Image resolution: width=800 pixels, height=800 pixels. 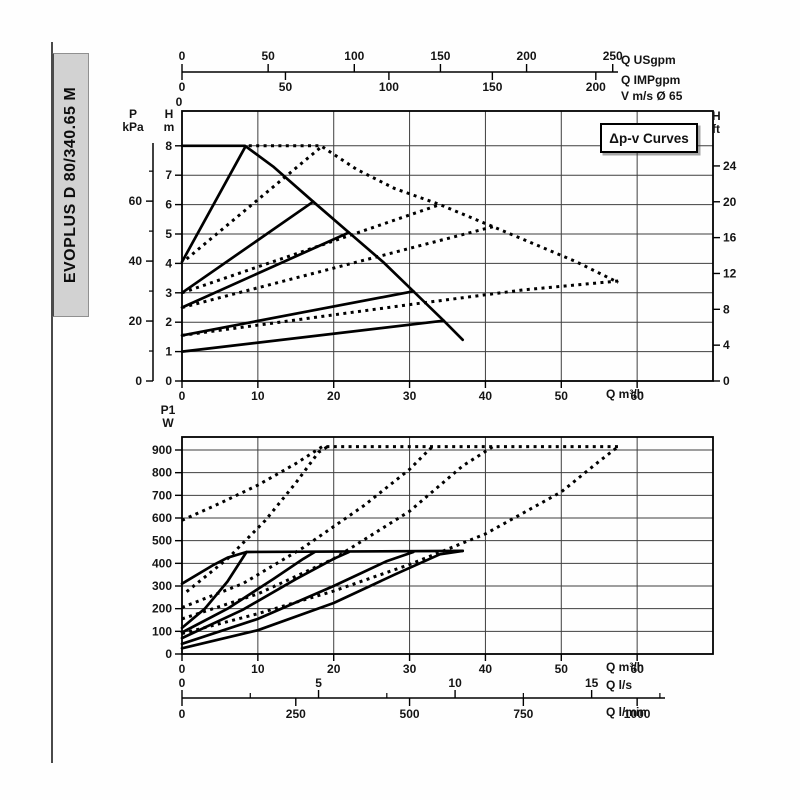 What do you see at coordinates (726, 309) in the screenshot?
I see `ft-tick-label: 8` at bounding box center [726, 309].